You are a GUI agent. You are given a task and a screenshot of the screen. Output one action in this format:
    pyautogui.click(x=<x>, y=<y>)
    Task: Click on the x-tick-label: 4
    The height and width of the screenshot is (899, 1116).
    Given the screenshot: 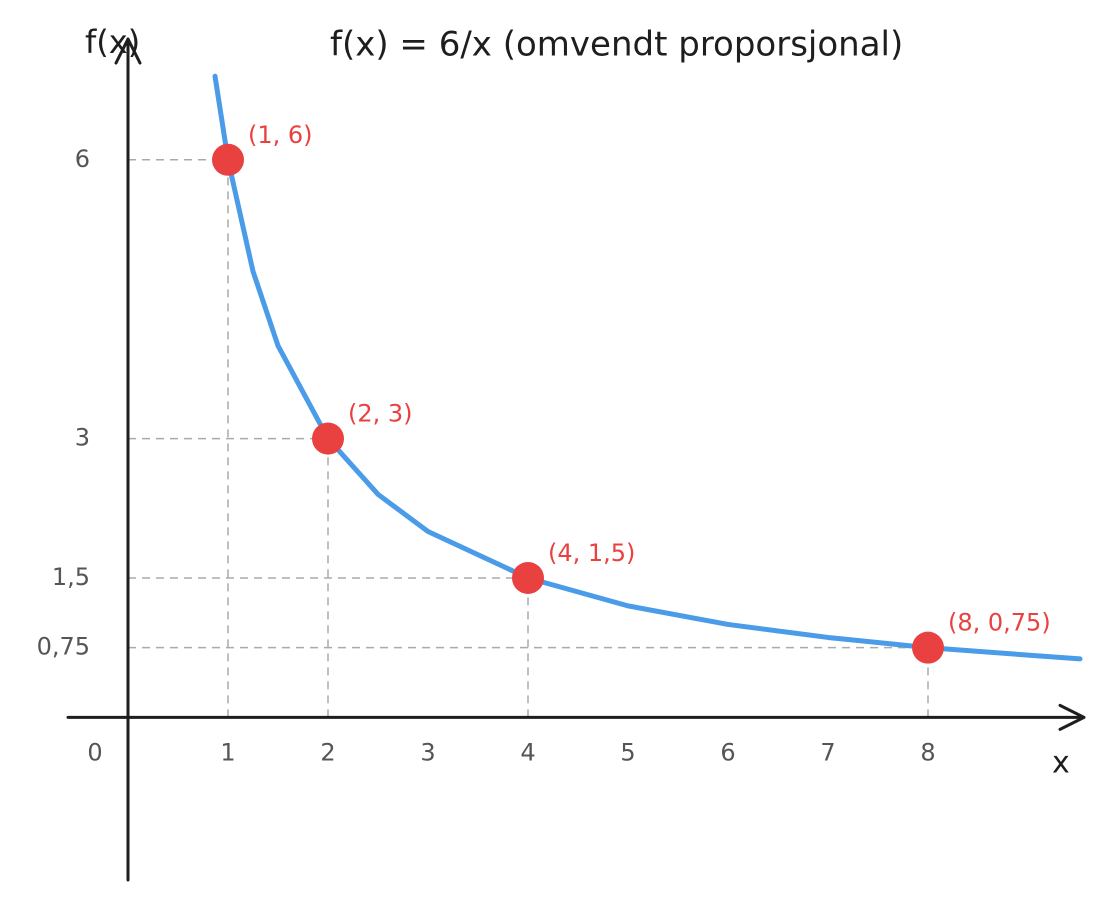 What is the action you would take?
    pyautogui.click(x=527, y=752)
    